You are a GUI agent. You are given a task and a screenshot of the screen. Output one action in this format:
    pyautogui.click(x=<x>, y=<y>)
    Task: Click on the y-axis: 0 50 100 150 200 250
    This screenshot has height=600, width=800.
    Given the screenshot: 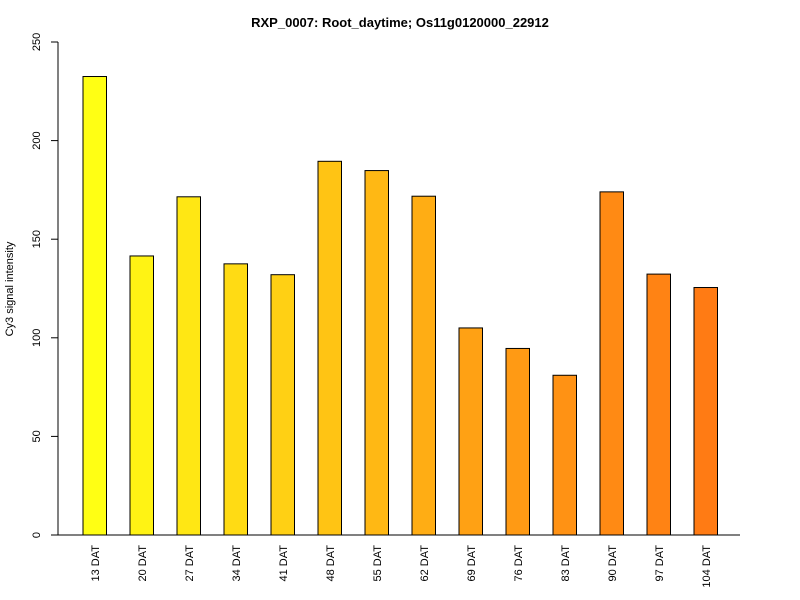 What is the action you would take?
    pyautogui.click(x=45, y=285)
    